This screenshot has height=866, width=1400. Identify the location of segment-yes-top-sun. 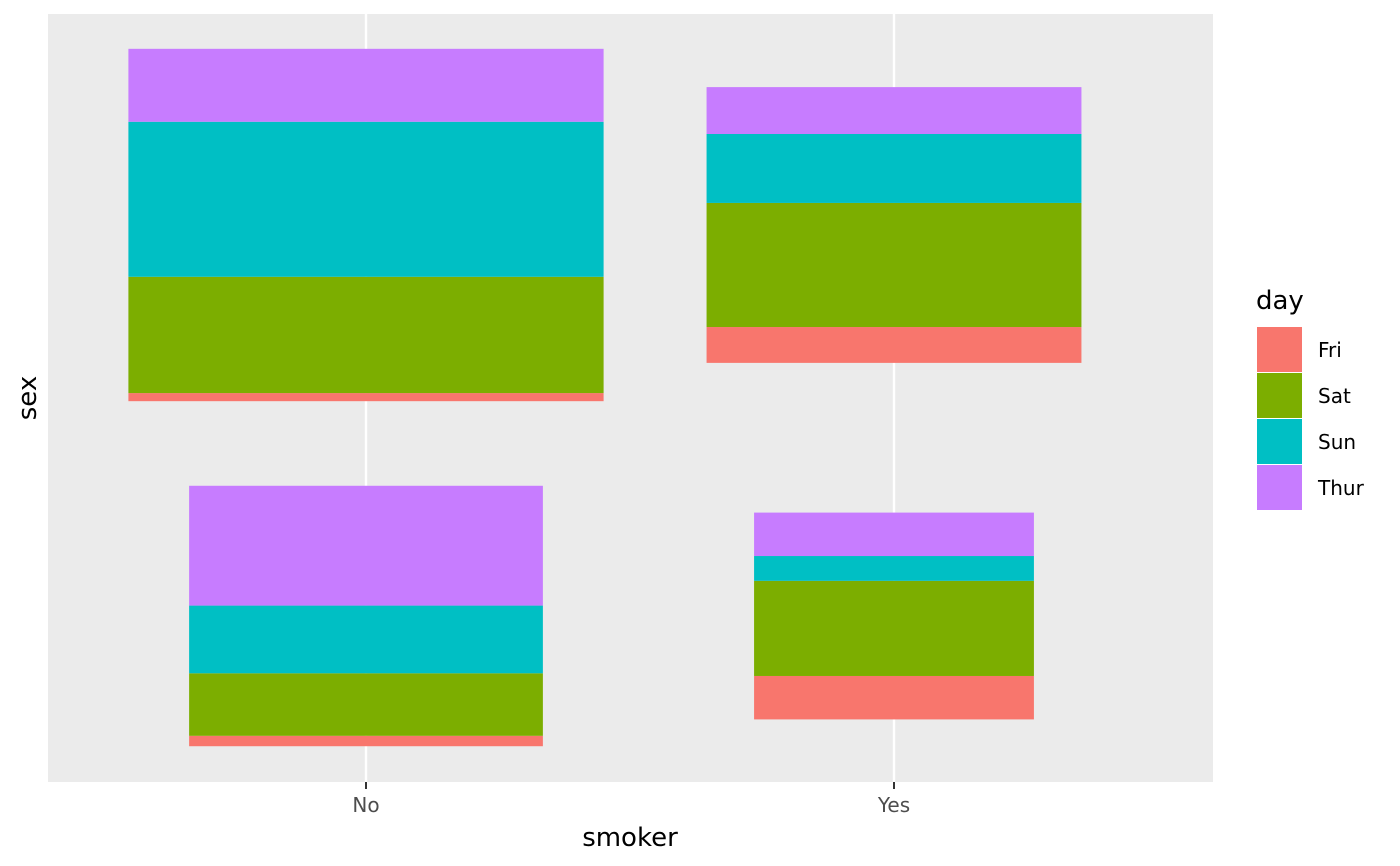
(894, 168).